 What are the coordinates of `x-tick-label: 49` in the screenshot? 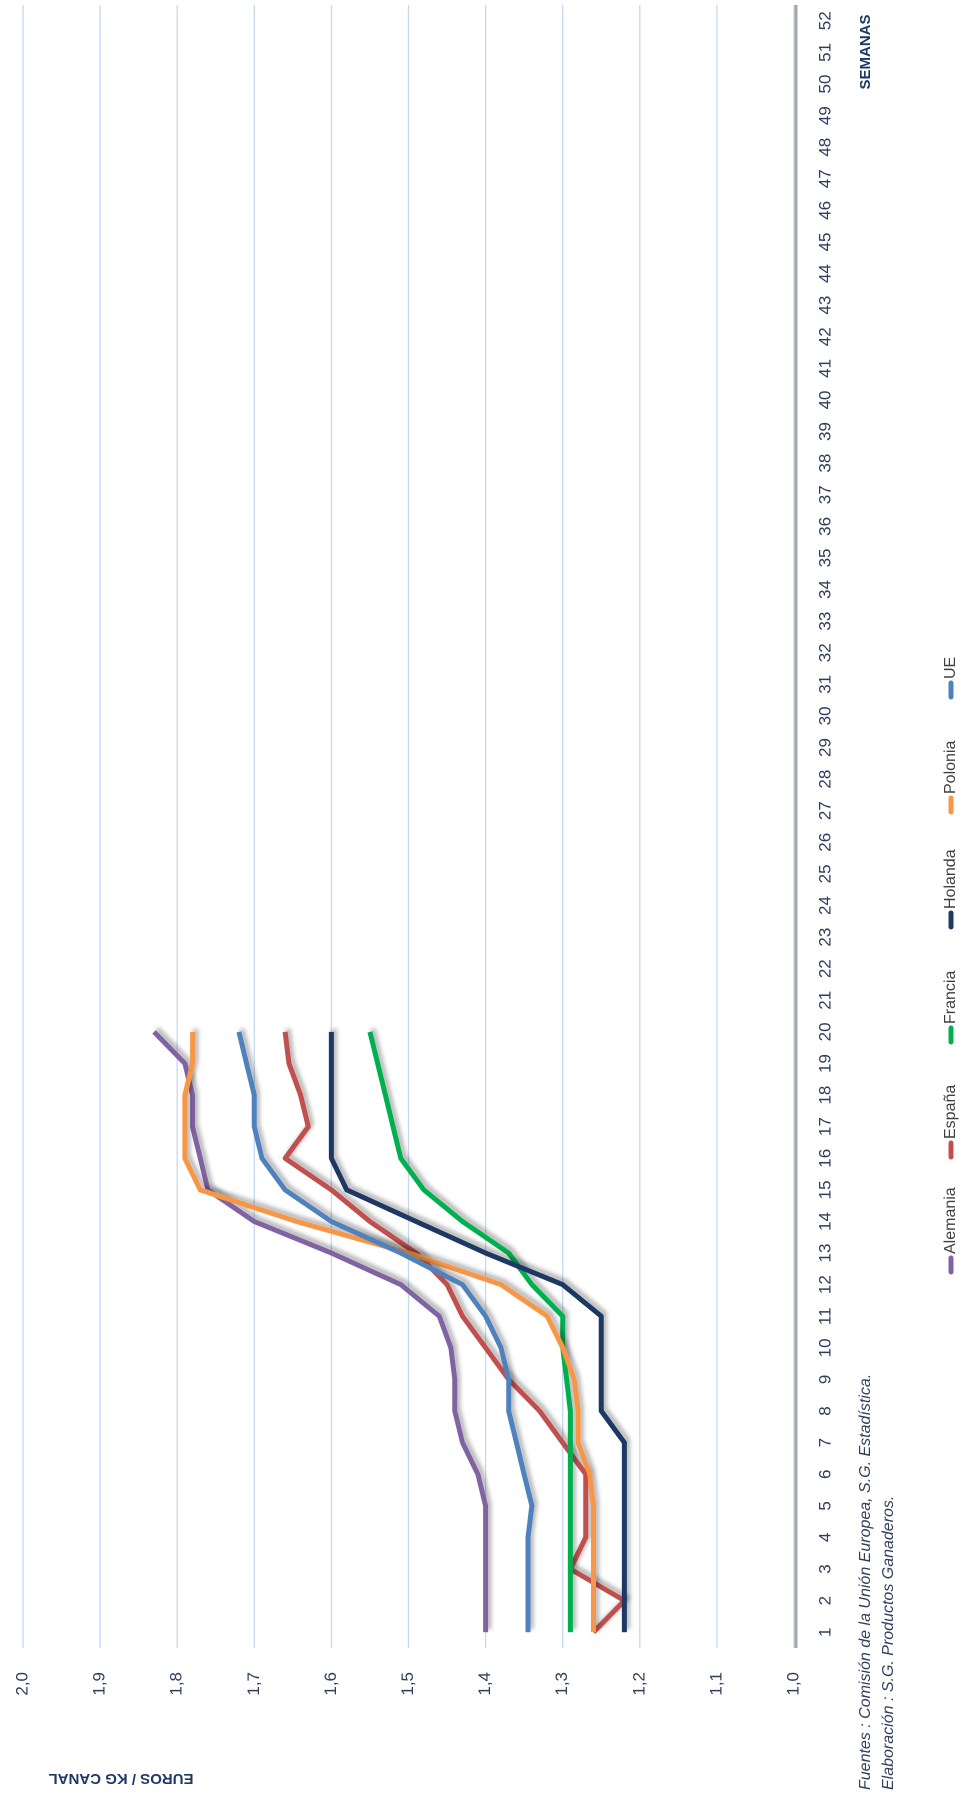 It's located at (824, 115).